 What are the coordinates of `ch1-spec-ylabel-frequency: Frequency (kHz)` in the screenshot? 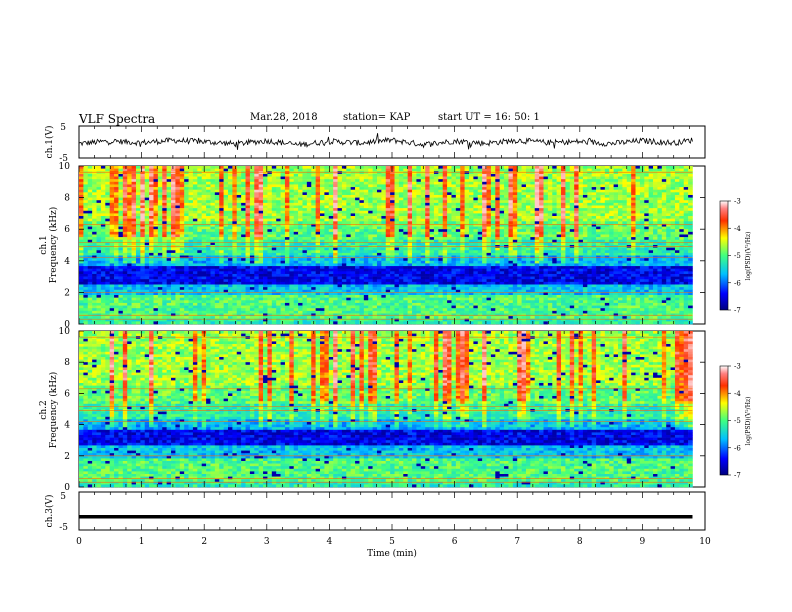 It's located at (53, 245).